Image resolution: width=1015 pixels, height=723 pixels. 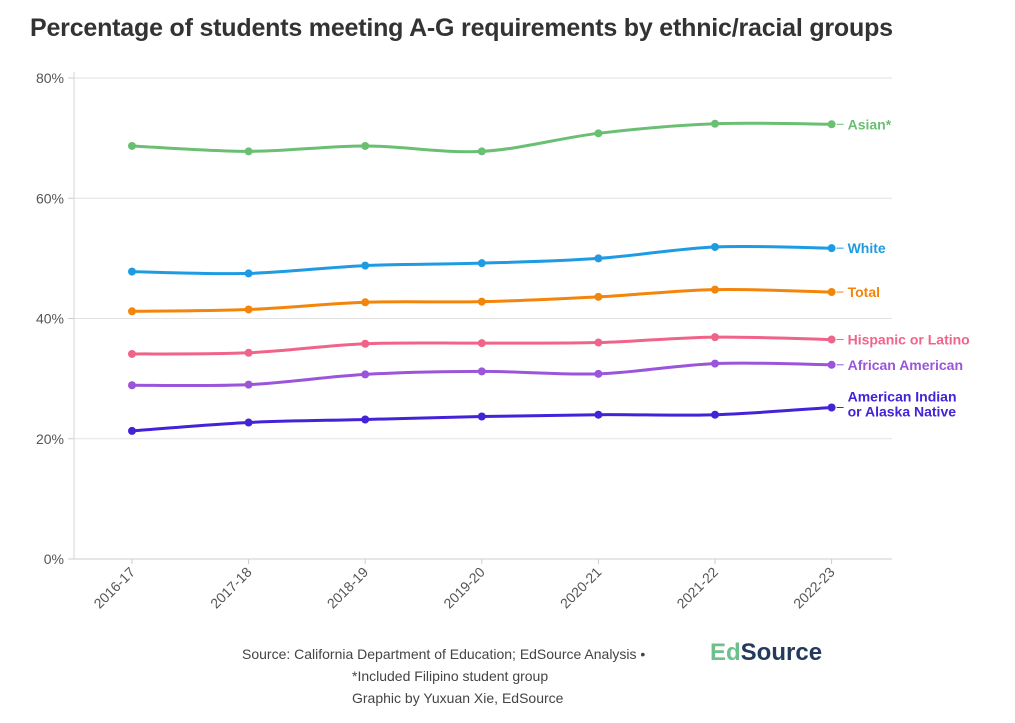 What do you see at coordinates (902, 403) in the screenshot?
I see `series-label-american-indian-or-alaska-native: American Indian or Alaska Native` at bounding box center [902, 403].